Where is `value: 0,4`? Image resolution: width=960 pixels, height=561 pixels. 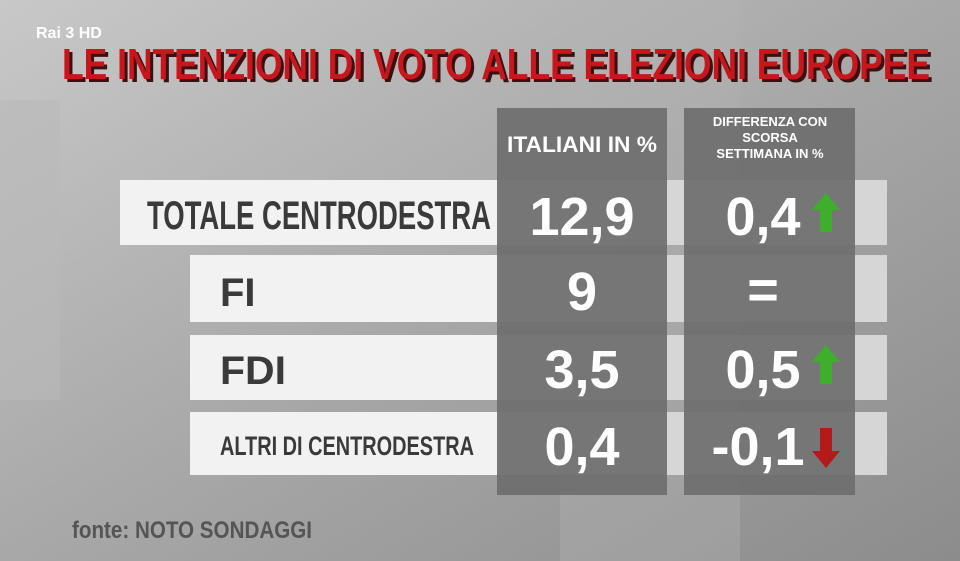 value: 0,4 is located at coordinates (581, 447).